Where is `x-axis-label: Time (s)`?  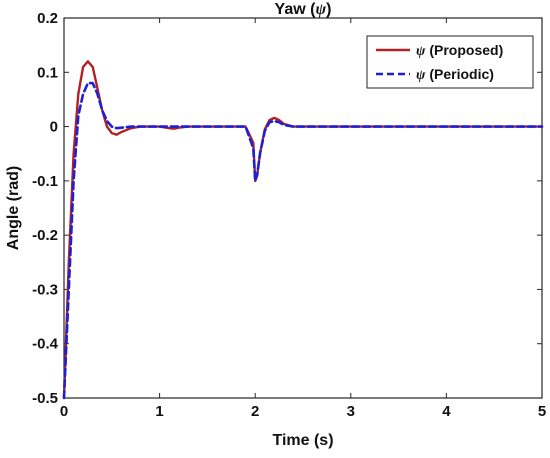 x-axis-label: Time (s) is located at coordinates (302, 440).